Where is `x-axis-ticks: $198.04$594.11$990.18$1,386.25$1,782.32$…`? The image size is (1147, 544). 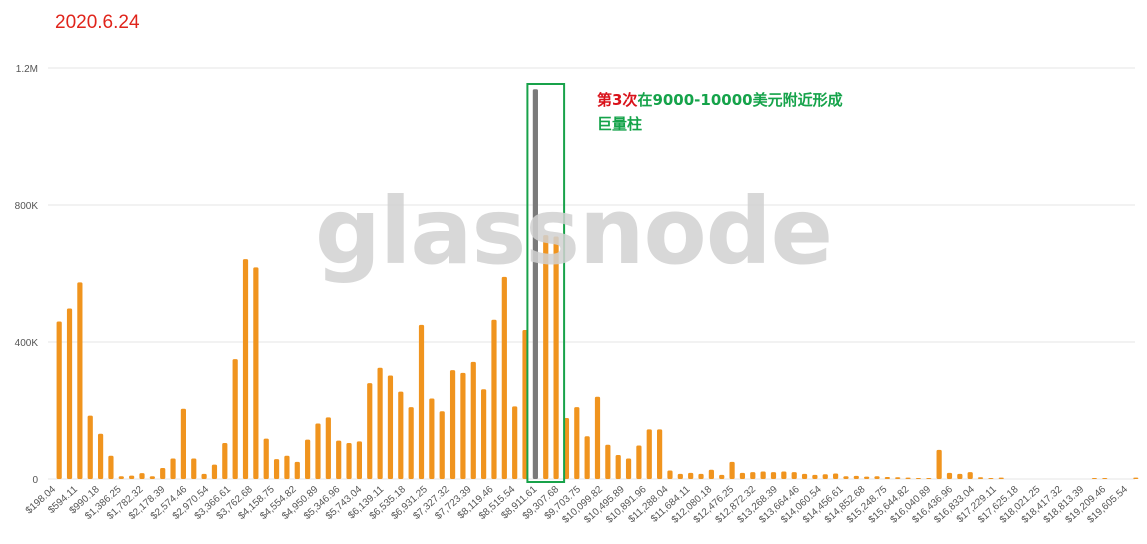 x-axis-ticks: $198.04$594.11$990.18$1,386.25$1,782.32$… is located at coordinates (577, 505).